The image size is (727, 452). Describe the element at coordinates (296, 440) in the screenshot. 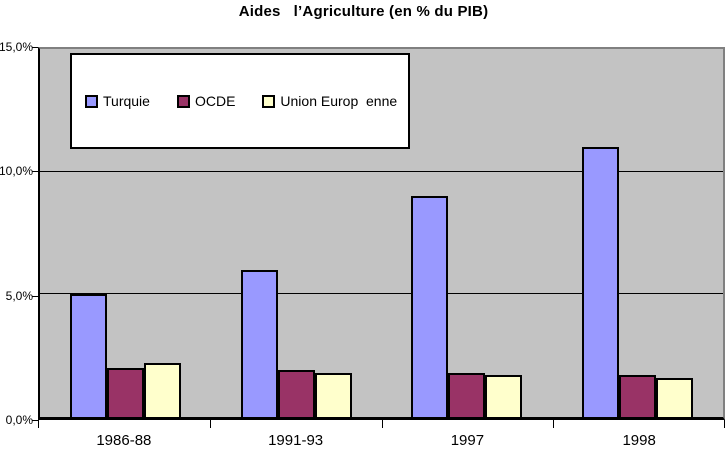

I see `x-category-label: 1991-93` at that location.